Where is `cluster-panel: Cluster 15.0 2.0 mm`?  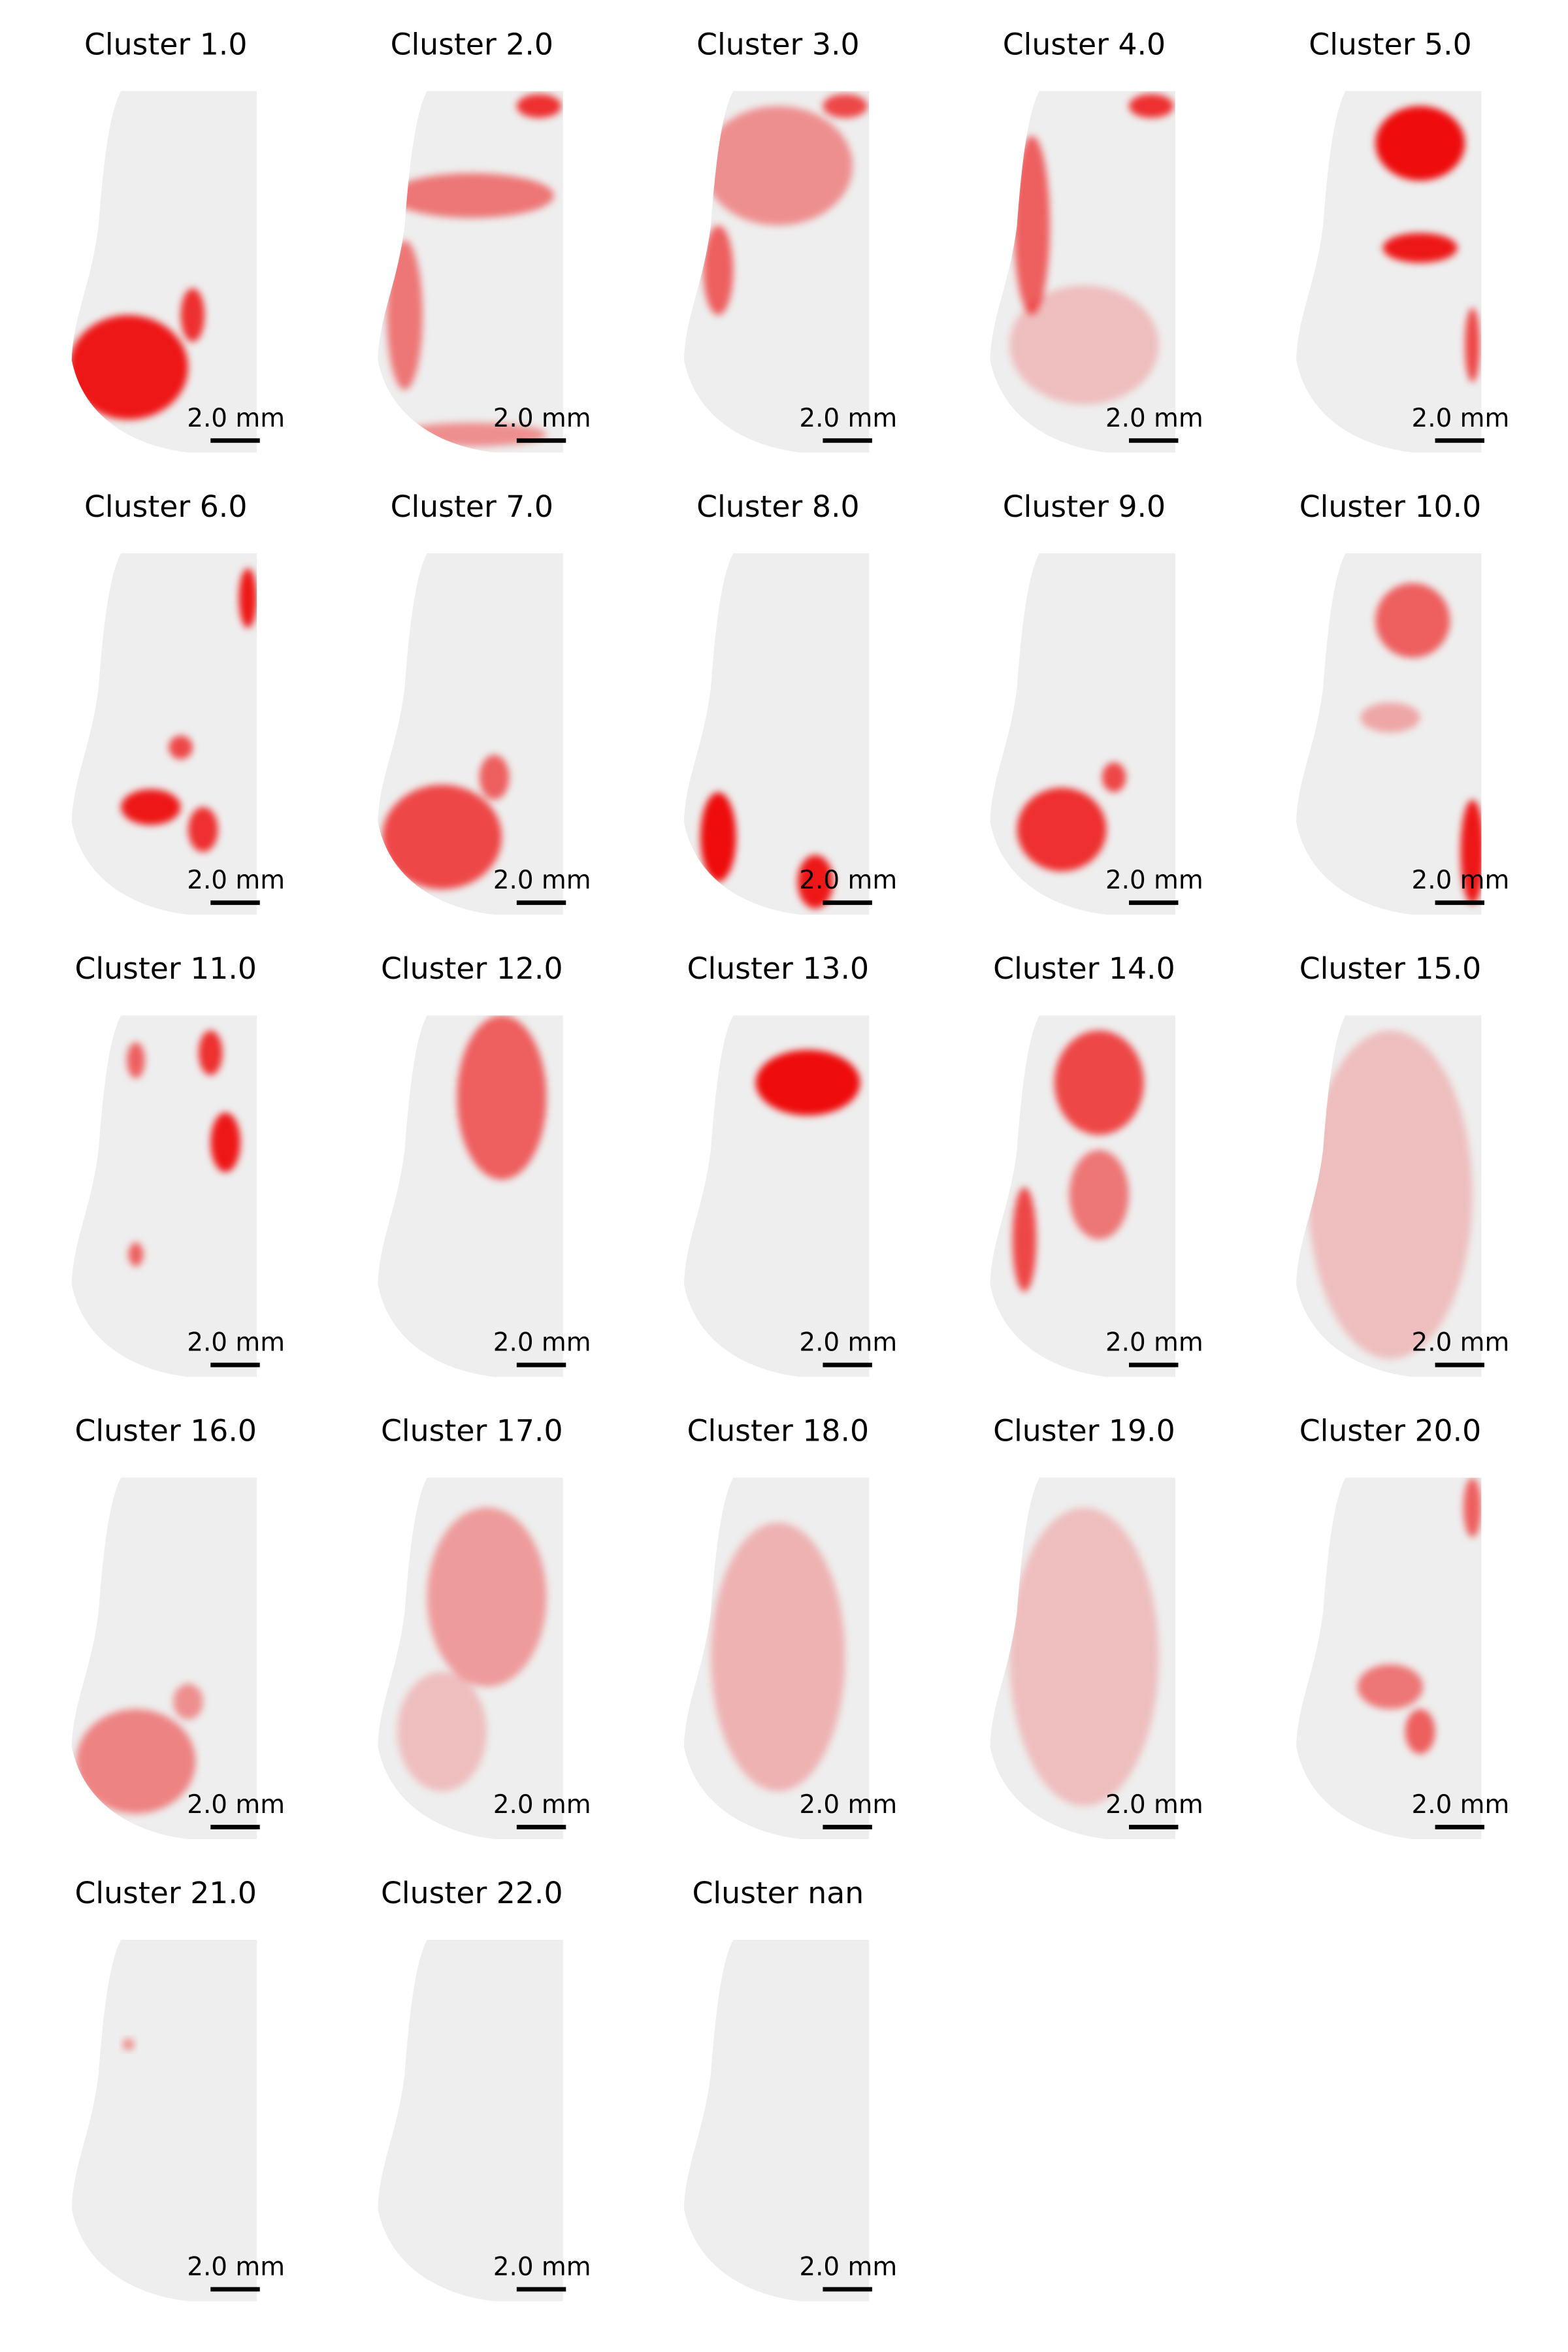
cluster-panel: Cluster 15.0 2.0 mm is located at coordinates (1402, 1164).